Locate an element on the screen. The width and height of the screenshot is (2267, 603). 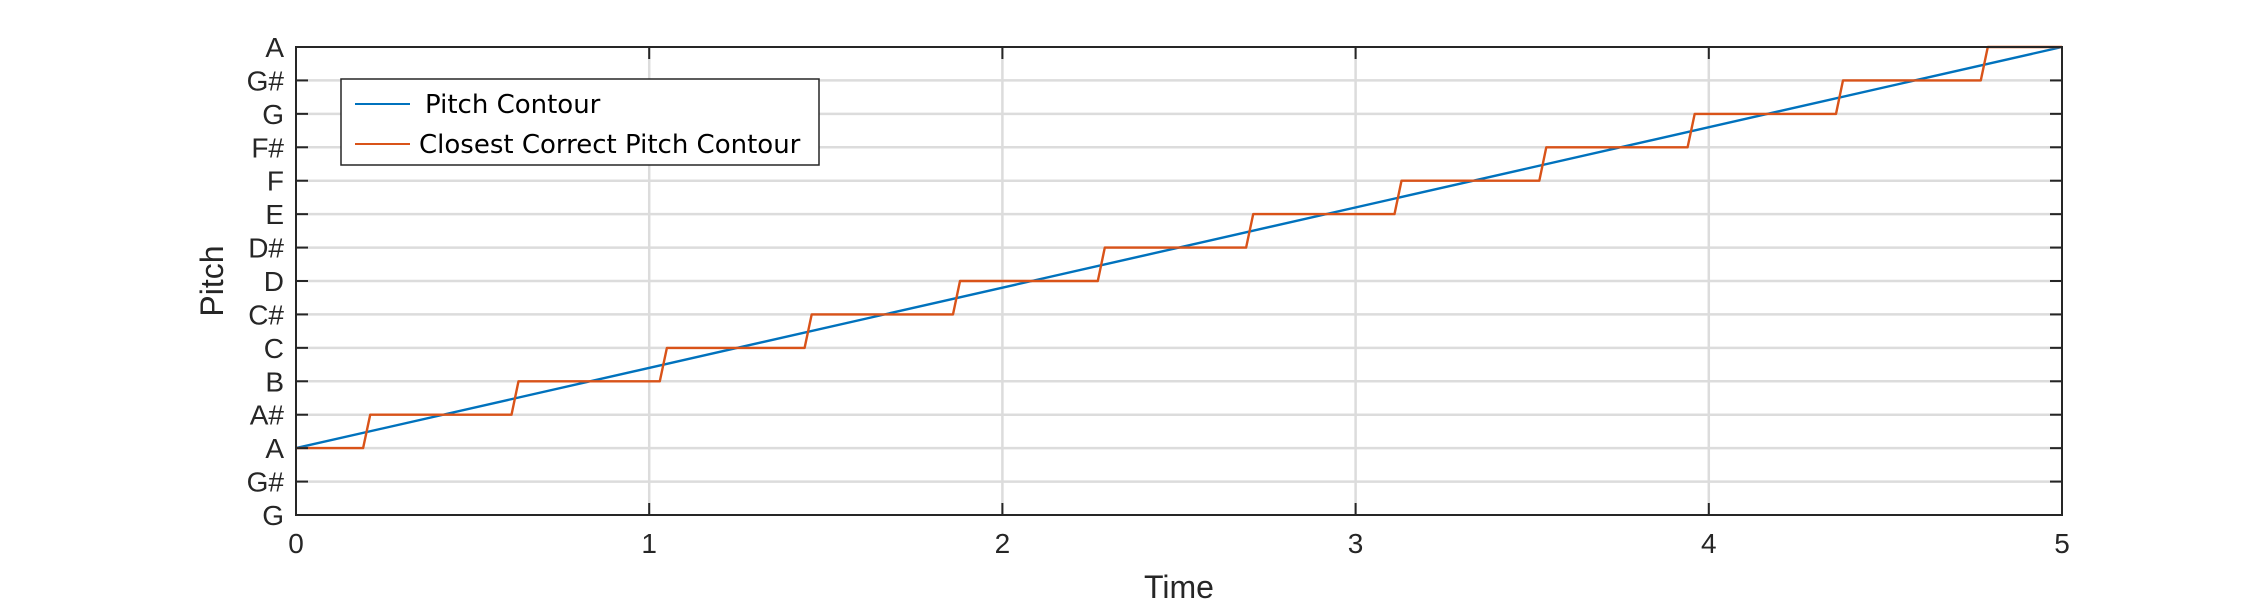
y-tick-label: F# is located at coordinates (267, 147).